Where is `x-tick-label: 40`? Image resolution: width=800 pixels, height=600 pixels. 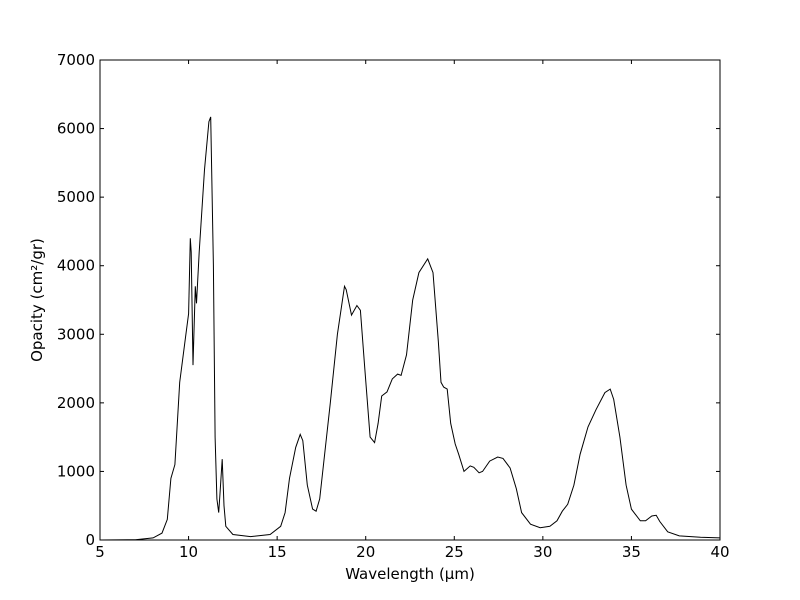
x-tick-label: 40 is located at coordinates (719, 552).